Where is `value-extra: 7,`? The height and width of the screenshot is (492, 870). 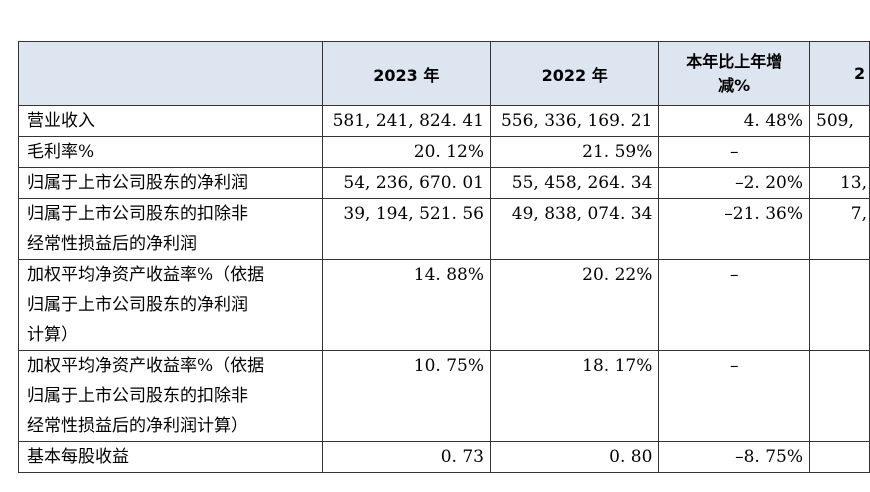 value-extra: 7, is located at coordinates (839, 229).